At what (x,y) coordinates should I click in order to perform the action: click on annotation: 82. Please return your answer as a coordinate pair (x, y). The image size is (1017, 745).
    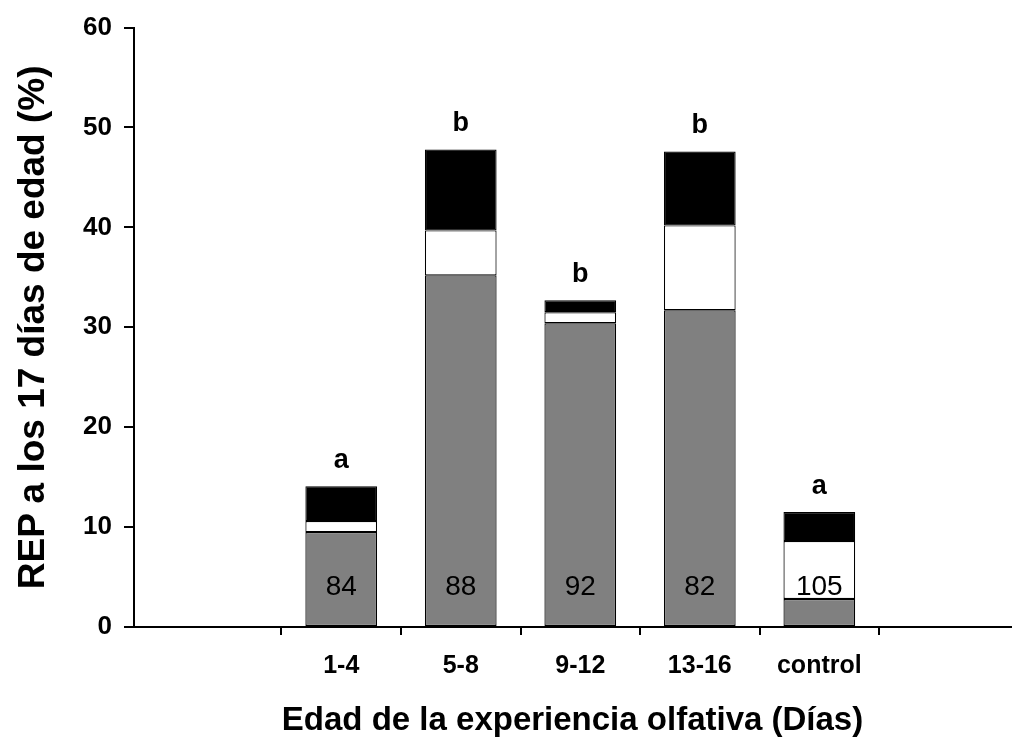
    Looking at the image, I should click on (700, 585).